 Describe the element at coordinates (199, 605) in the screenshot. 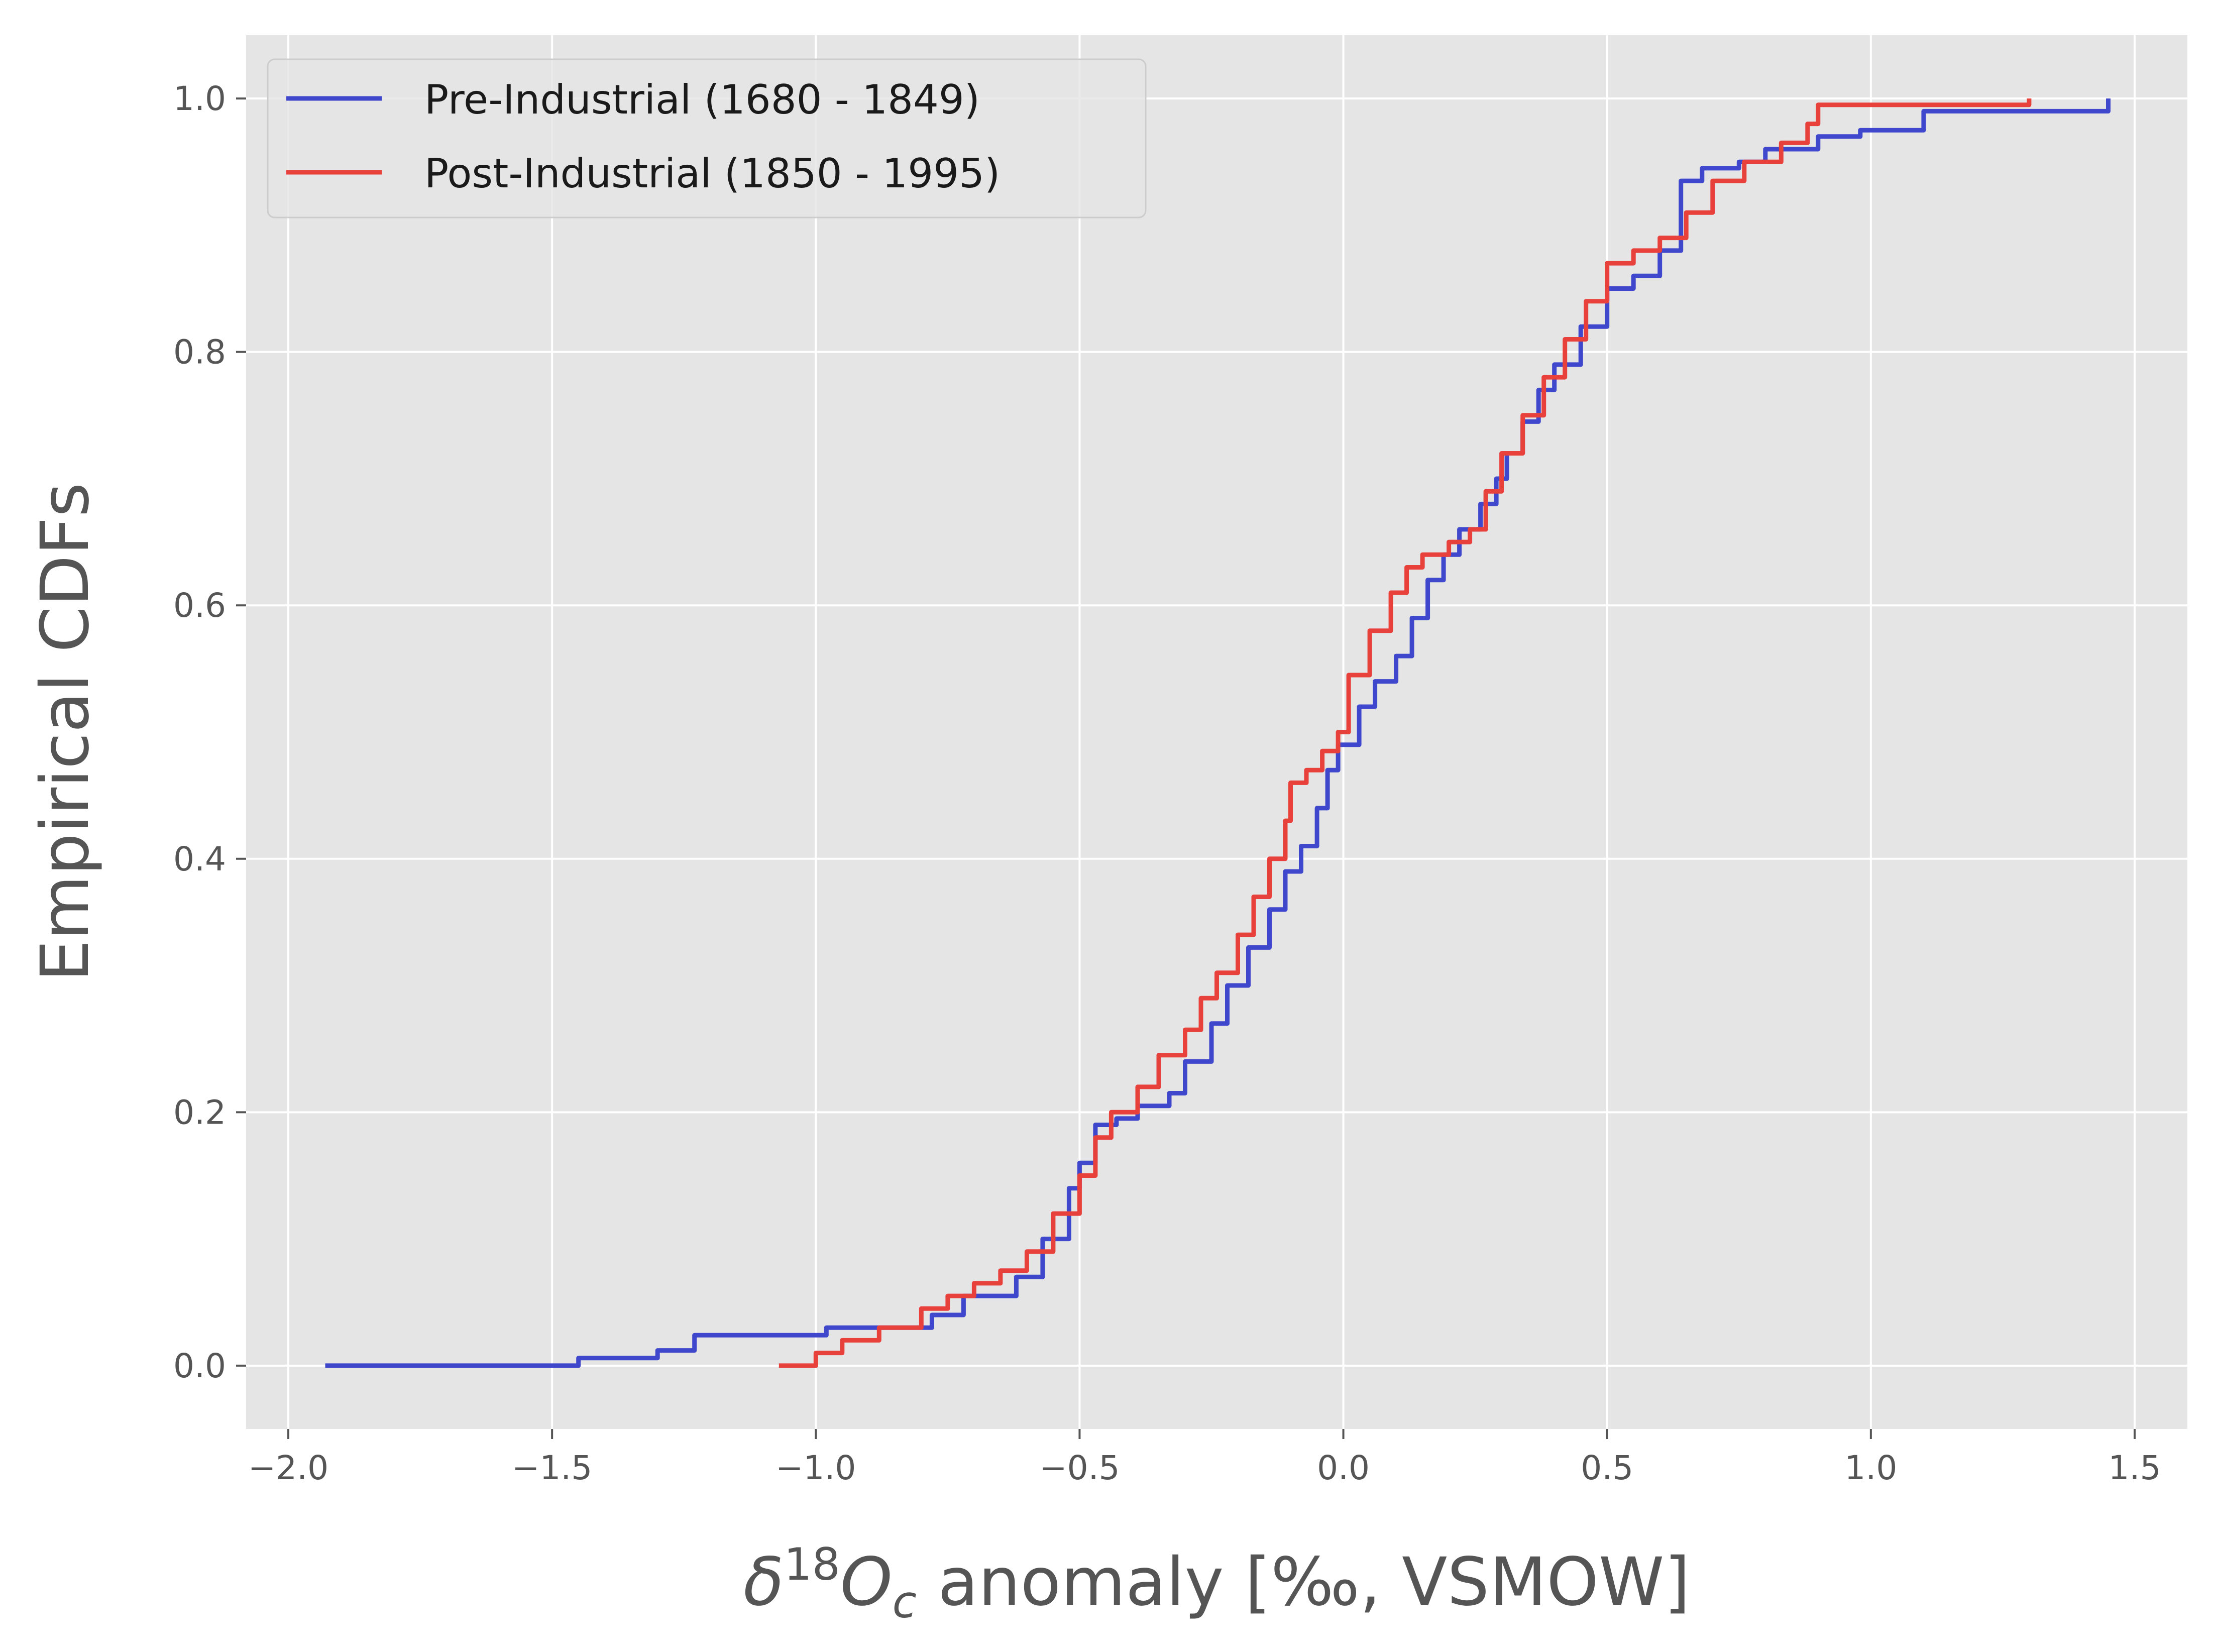

I see `y-tick-label: 0.6` at that location.